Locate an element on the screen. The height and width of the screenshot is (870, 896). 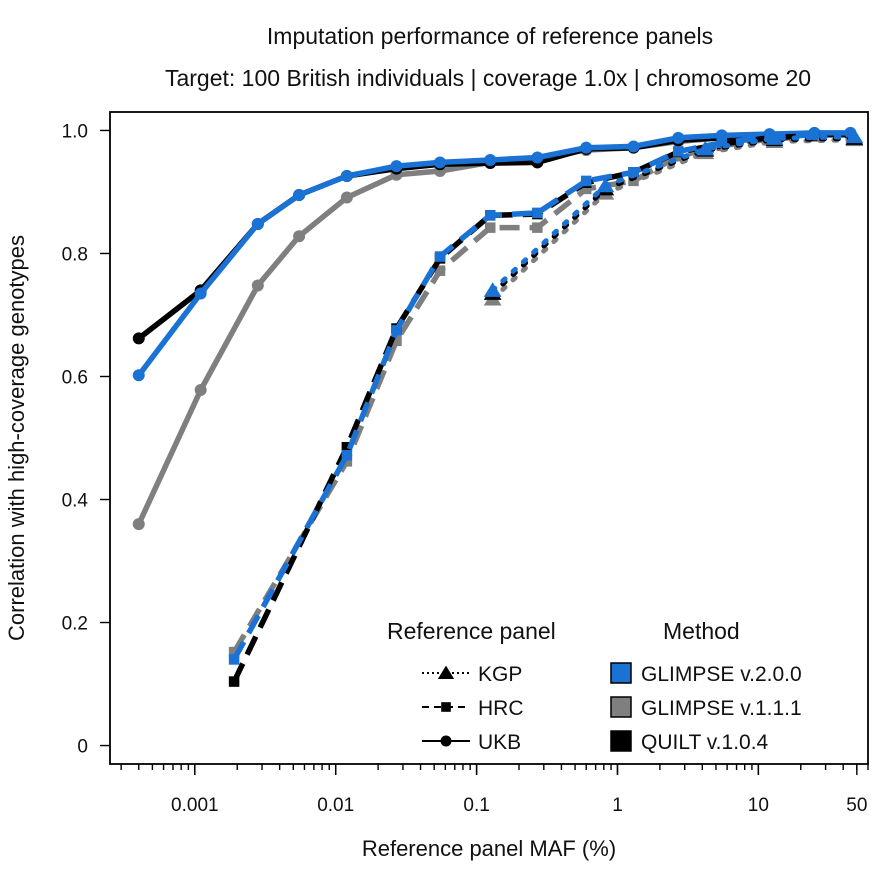
legend-panel-kgp: KGP is located at coordinates (472, 674).